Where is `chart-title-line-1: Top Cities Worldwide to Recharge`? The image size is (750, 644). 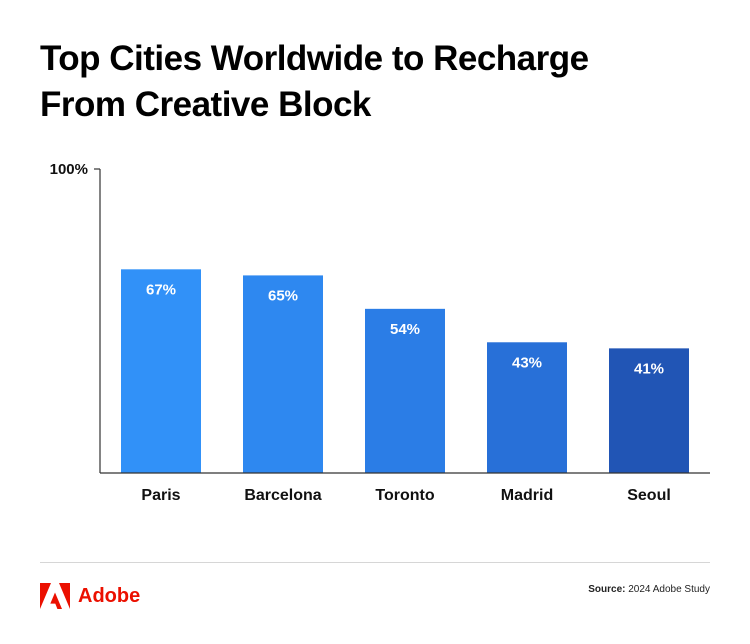 chart-title-line-1: Top Cities Worldwide to Recharge is located at coordinates (314, 58).